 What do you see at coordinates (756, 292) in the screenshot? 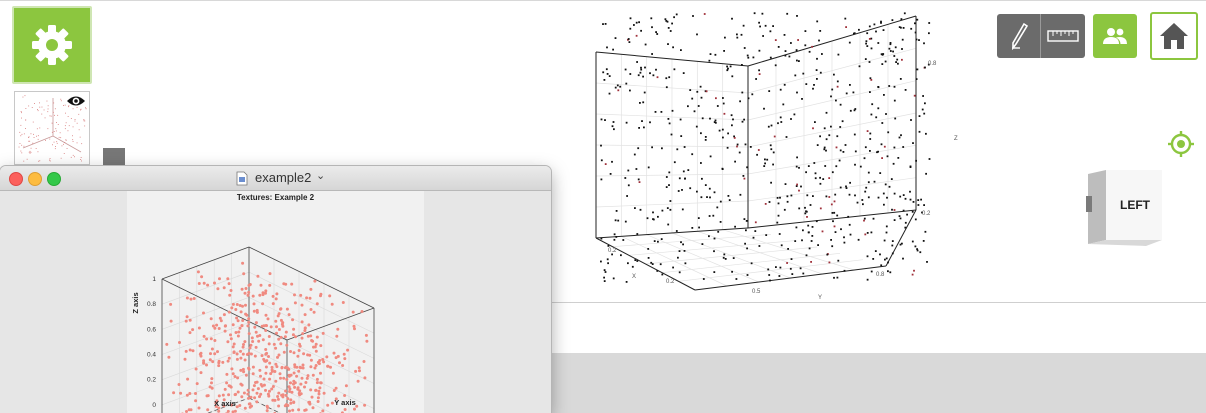
I see `scene-tick-y-mid: 0.5` at bounding box center [756, 292].